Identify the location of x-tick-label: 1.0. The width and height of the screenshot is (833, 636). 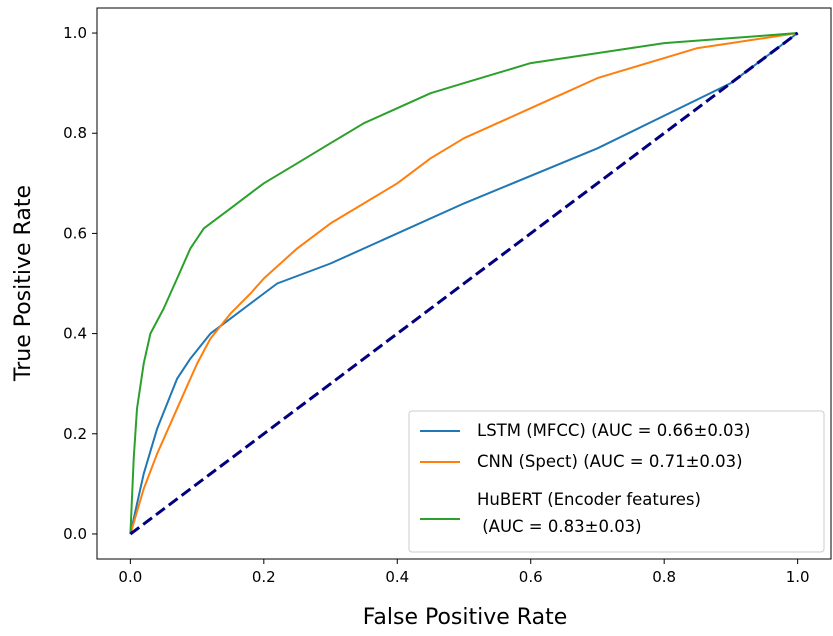
(798, 577).